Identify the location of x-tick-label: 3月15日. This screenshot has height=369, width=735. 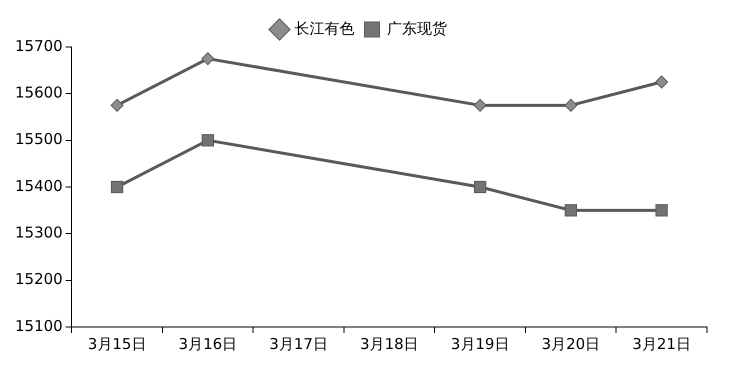
(117, 343).